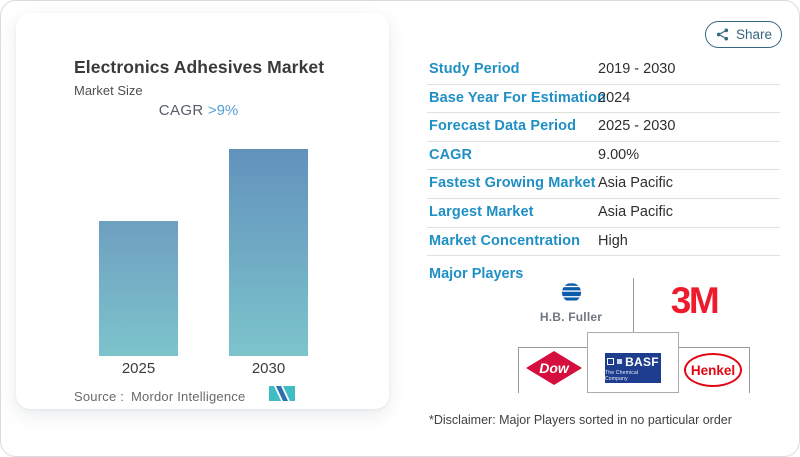  Describe the element at coordinates (223, 110) in the screenshot. I see `cagr-value: >9%` at that location.